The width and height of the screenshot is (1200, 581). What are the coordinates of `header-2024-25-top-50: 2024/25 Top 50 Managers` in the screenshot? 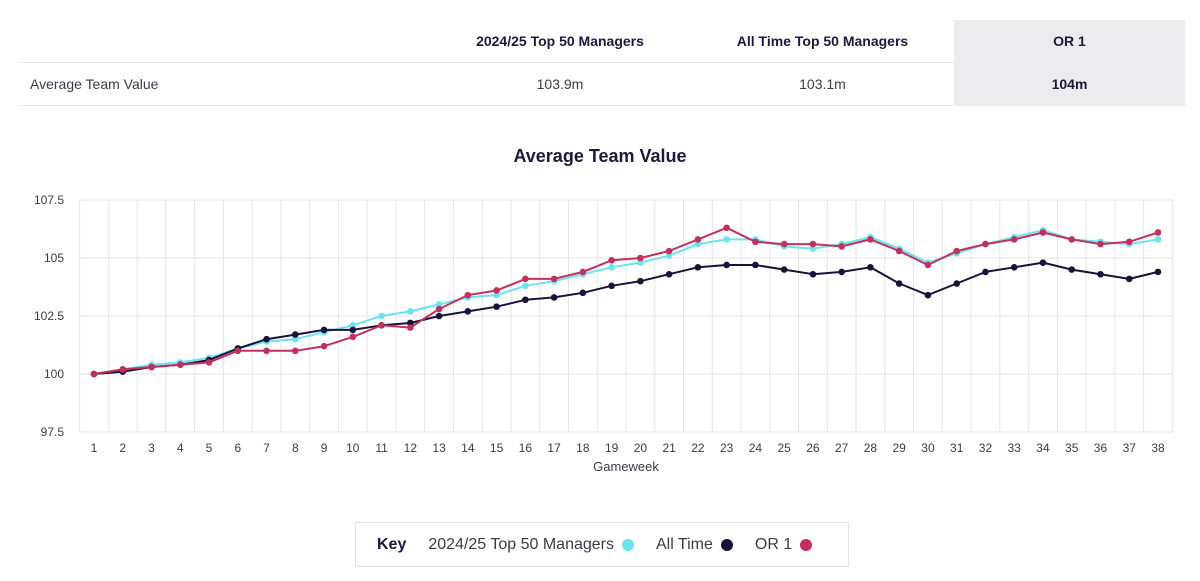 It's located at (560, 41).